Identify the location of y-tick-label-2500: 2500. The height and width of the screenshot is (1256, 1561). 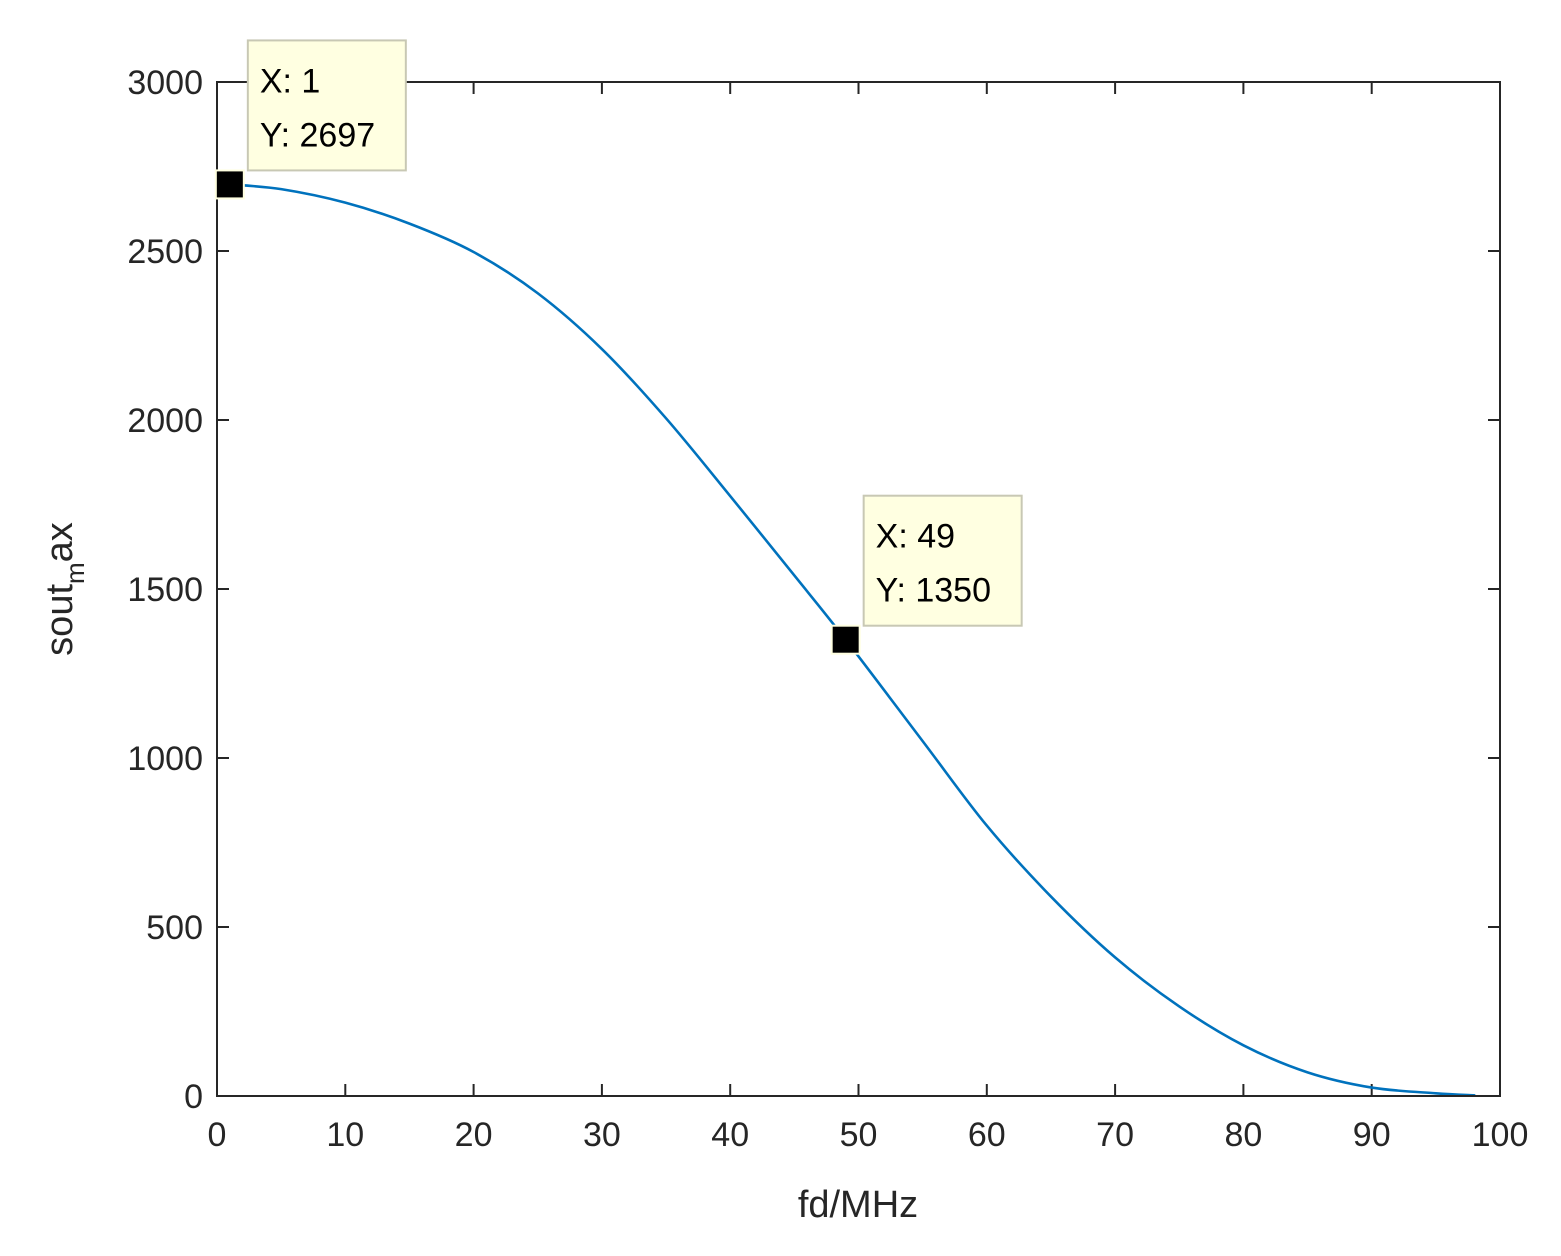
(165, 252).